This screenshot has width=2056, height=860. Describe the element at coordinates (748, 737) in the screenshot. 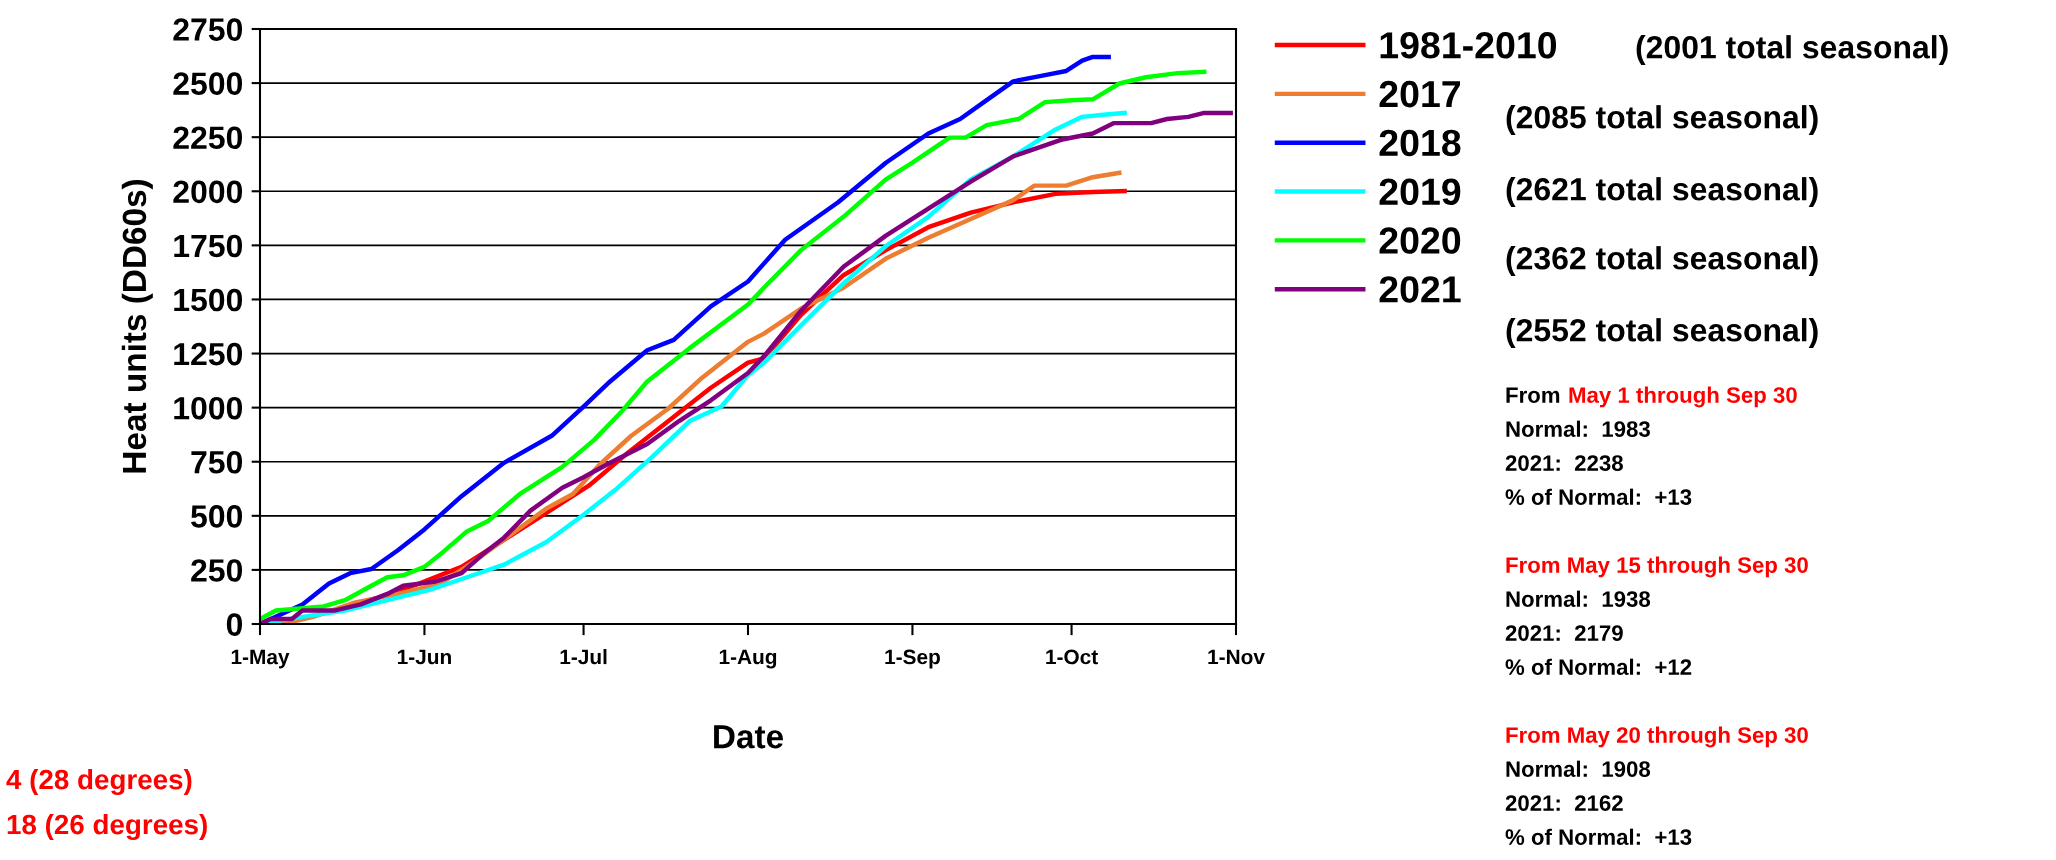

I see `x-axis-title: Date` at that location.